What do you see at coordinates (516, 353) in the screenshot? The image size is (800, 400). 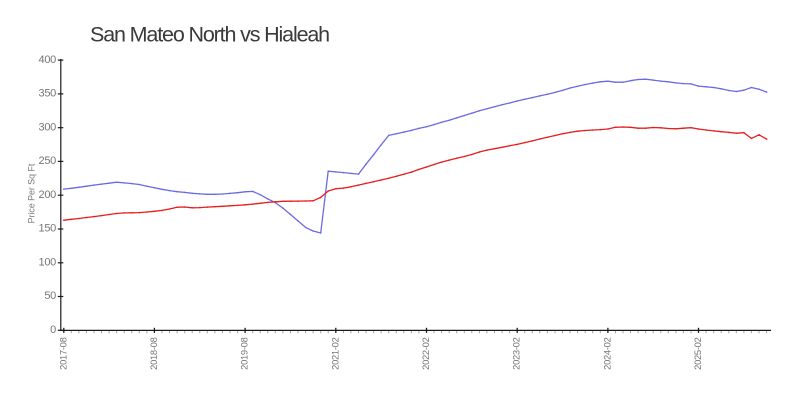 I see `svg-text: 2023-02` at bounding box center [516, 353].